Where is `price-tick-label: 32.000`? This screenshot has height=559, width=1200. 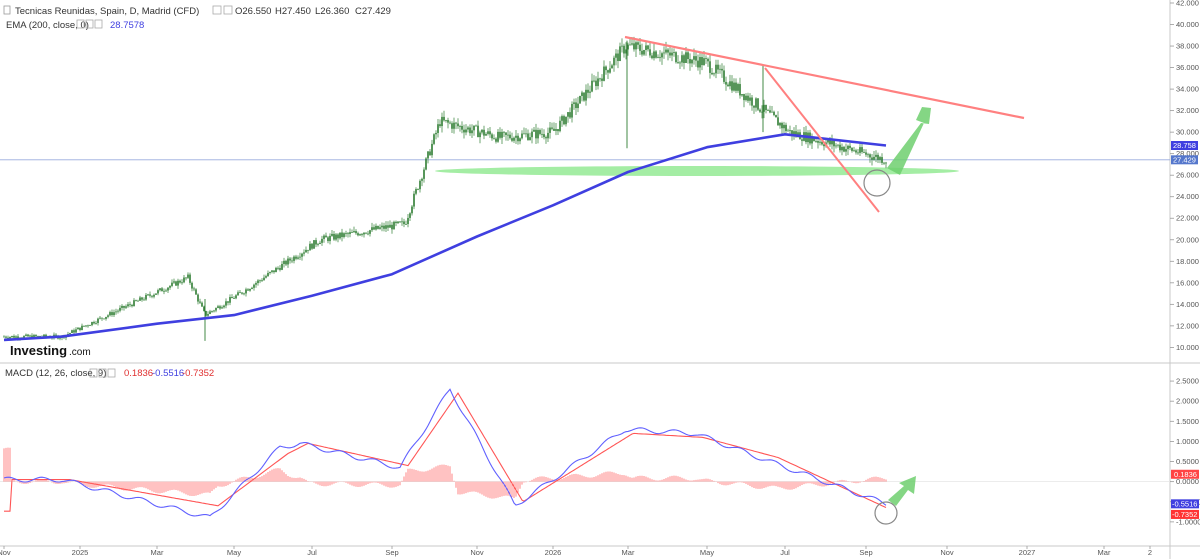
price-tick-label: 32.000 is located at coordinates (1187, 110).